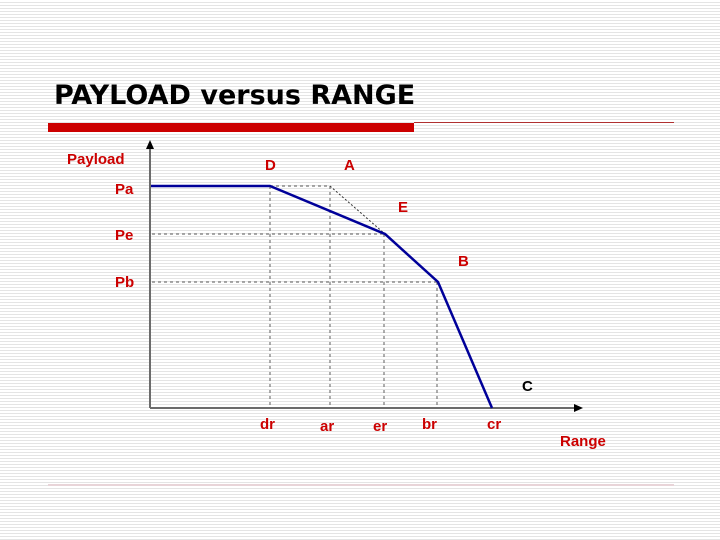 The width and height of the screenshot is (720, 540). What do you see at coordinates (578, 408) in the screenshot?
I see `x-axis-arrow-icon` at bounding box center [578, 408].